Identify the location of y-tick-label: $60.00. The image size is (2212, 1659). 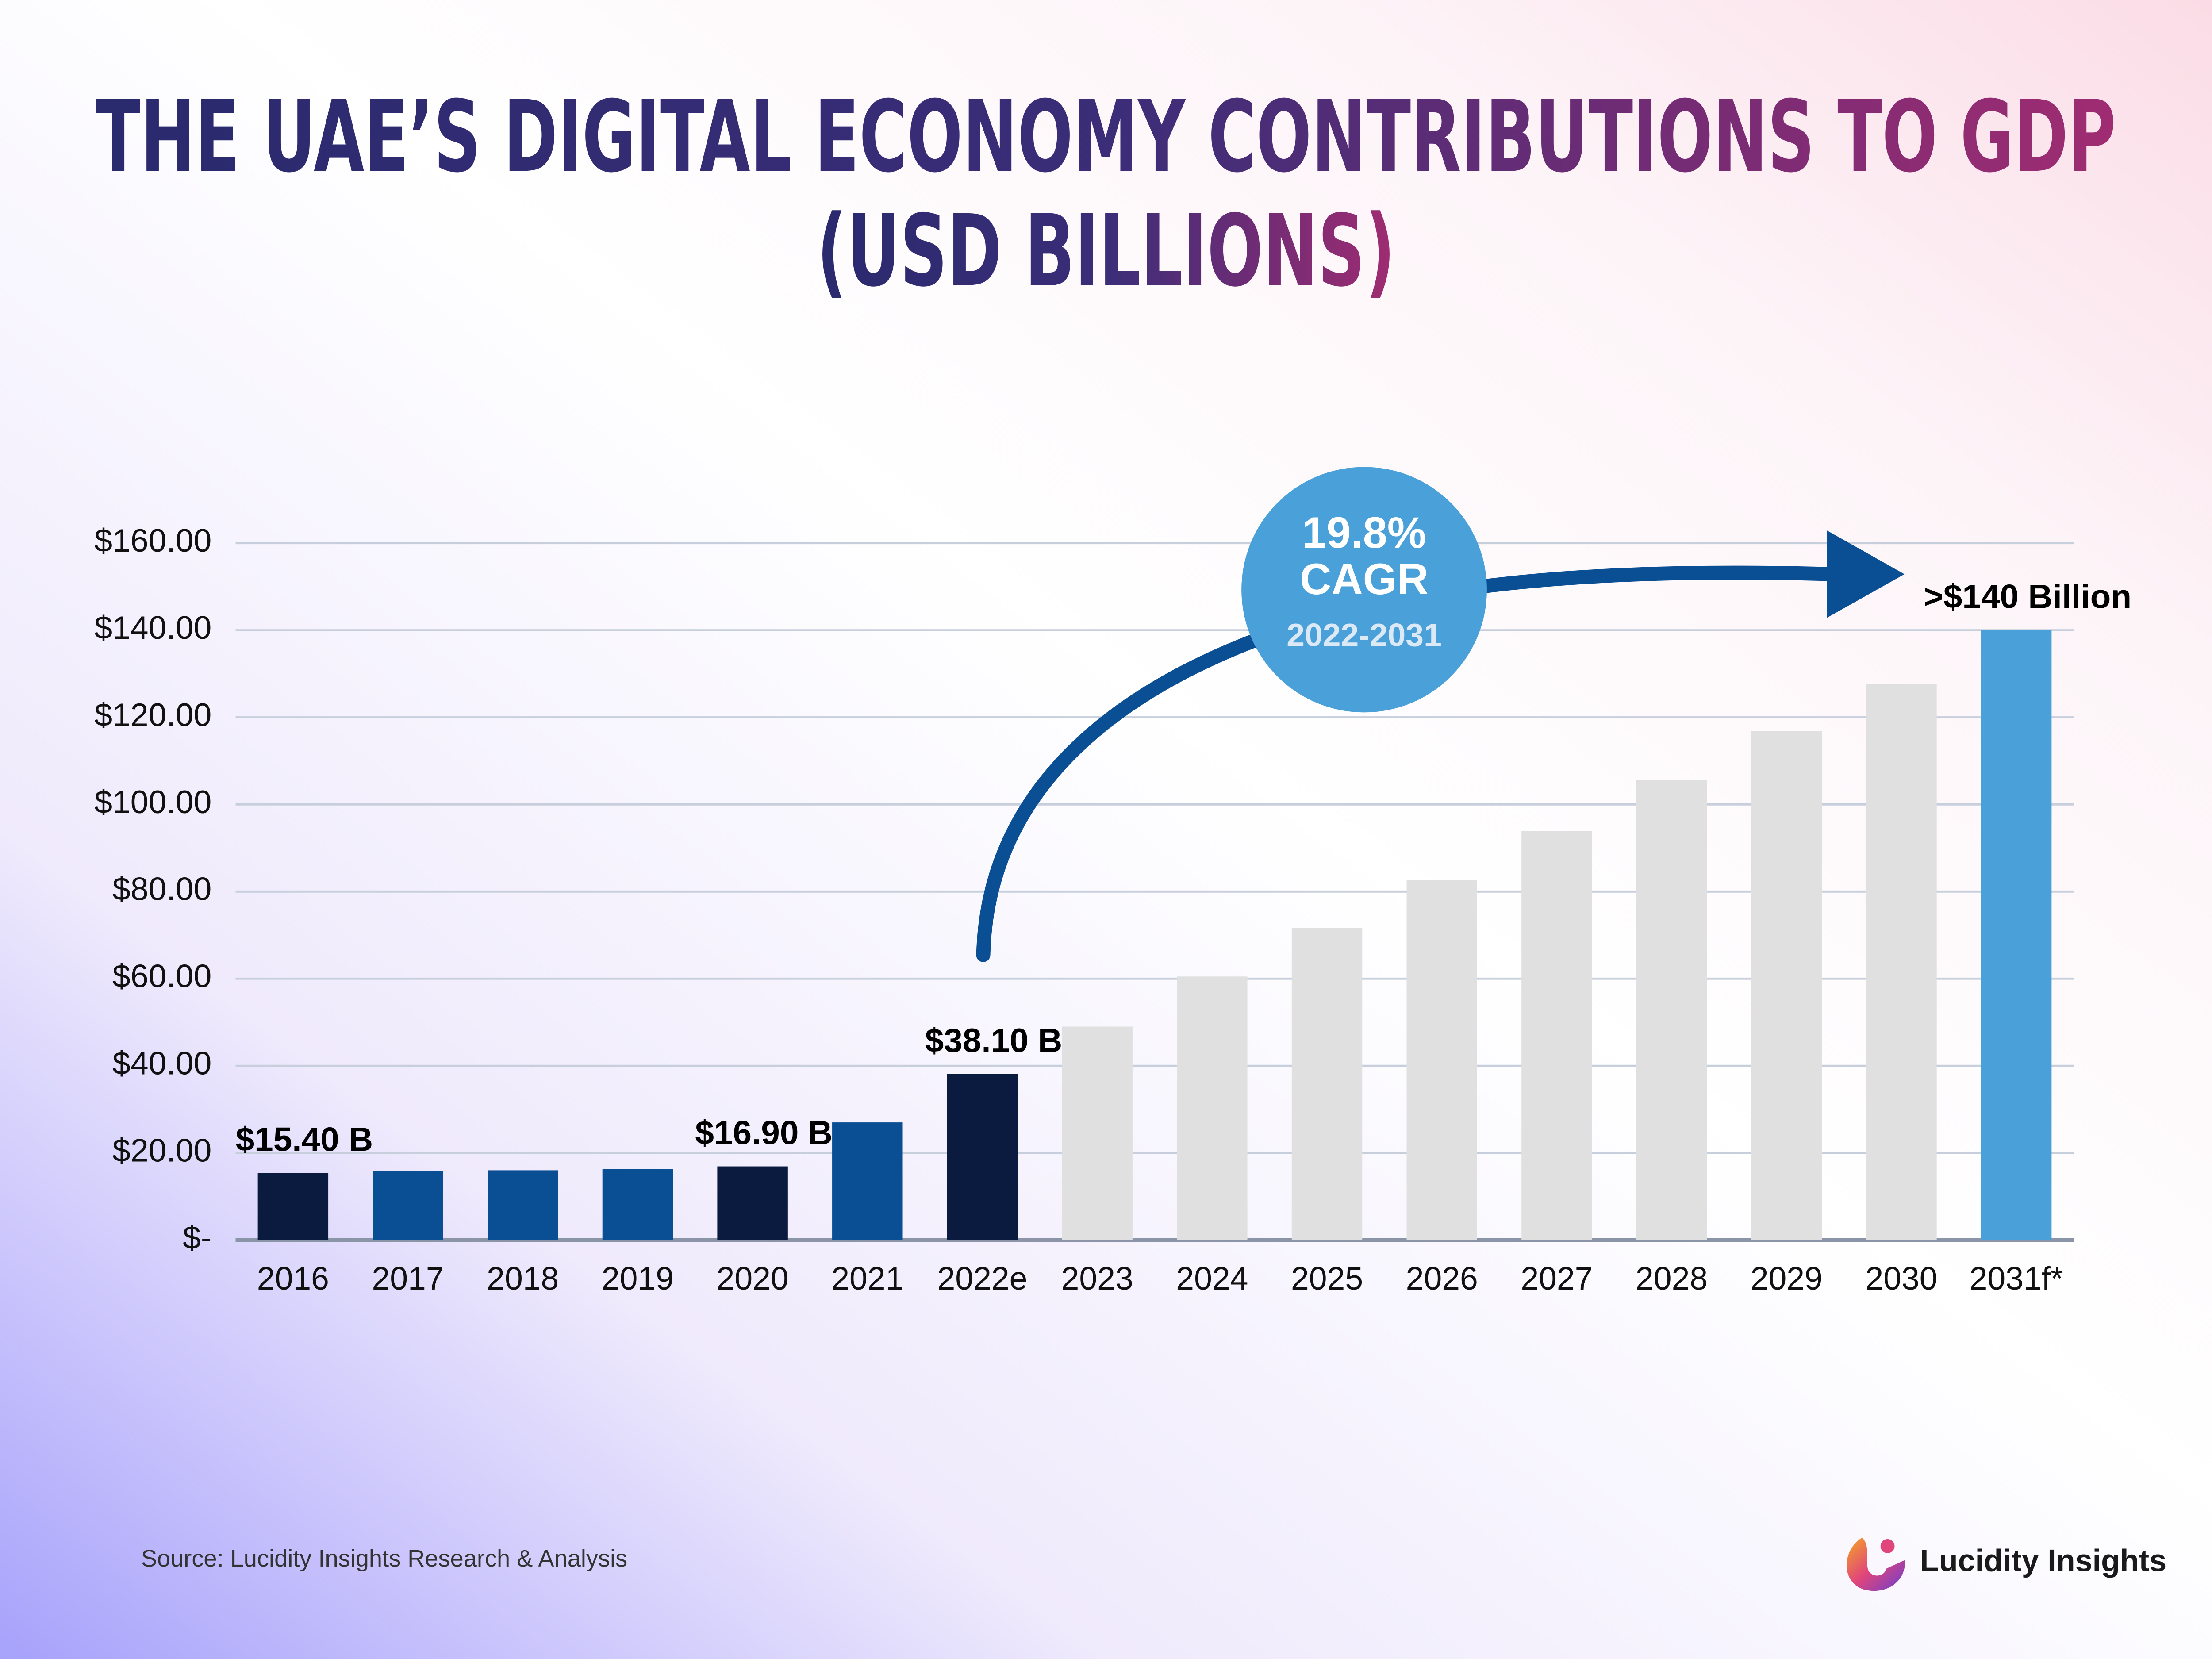
(161, 977).